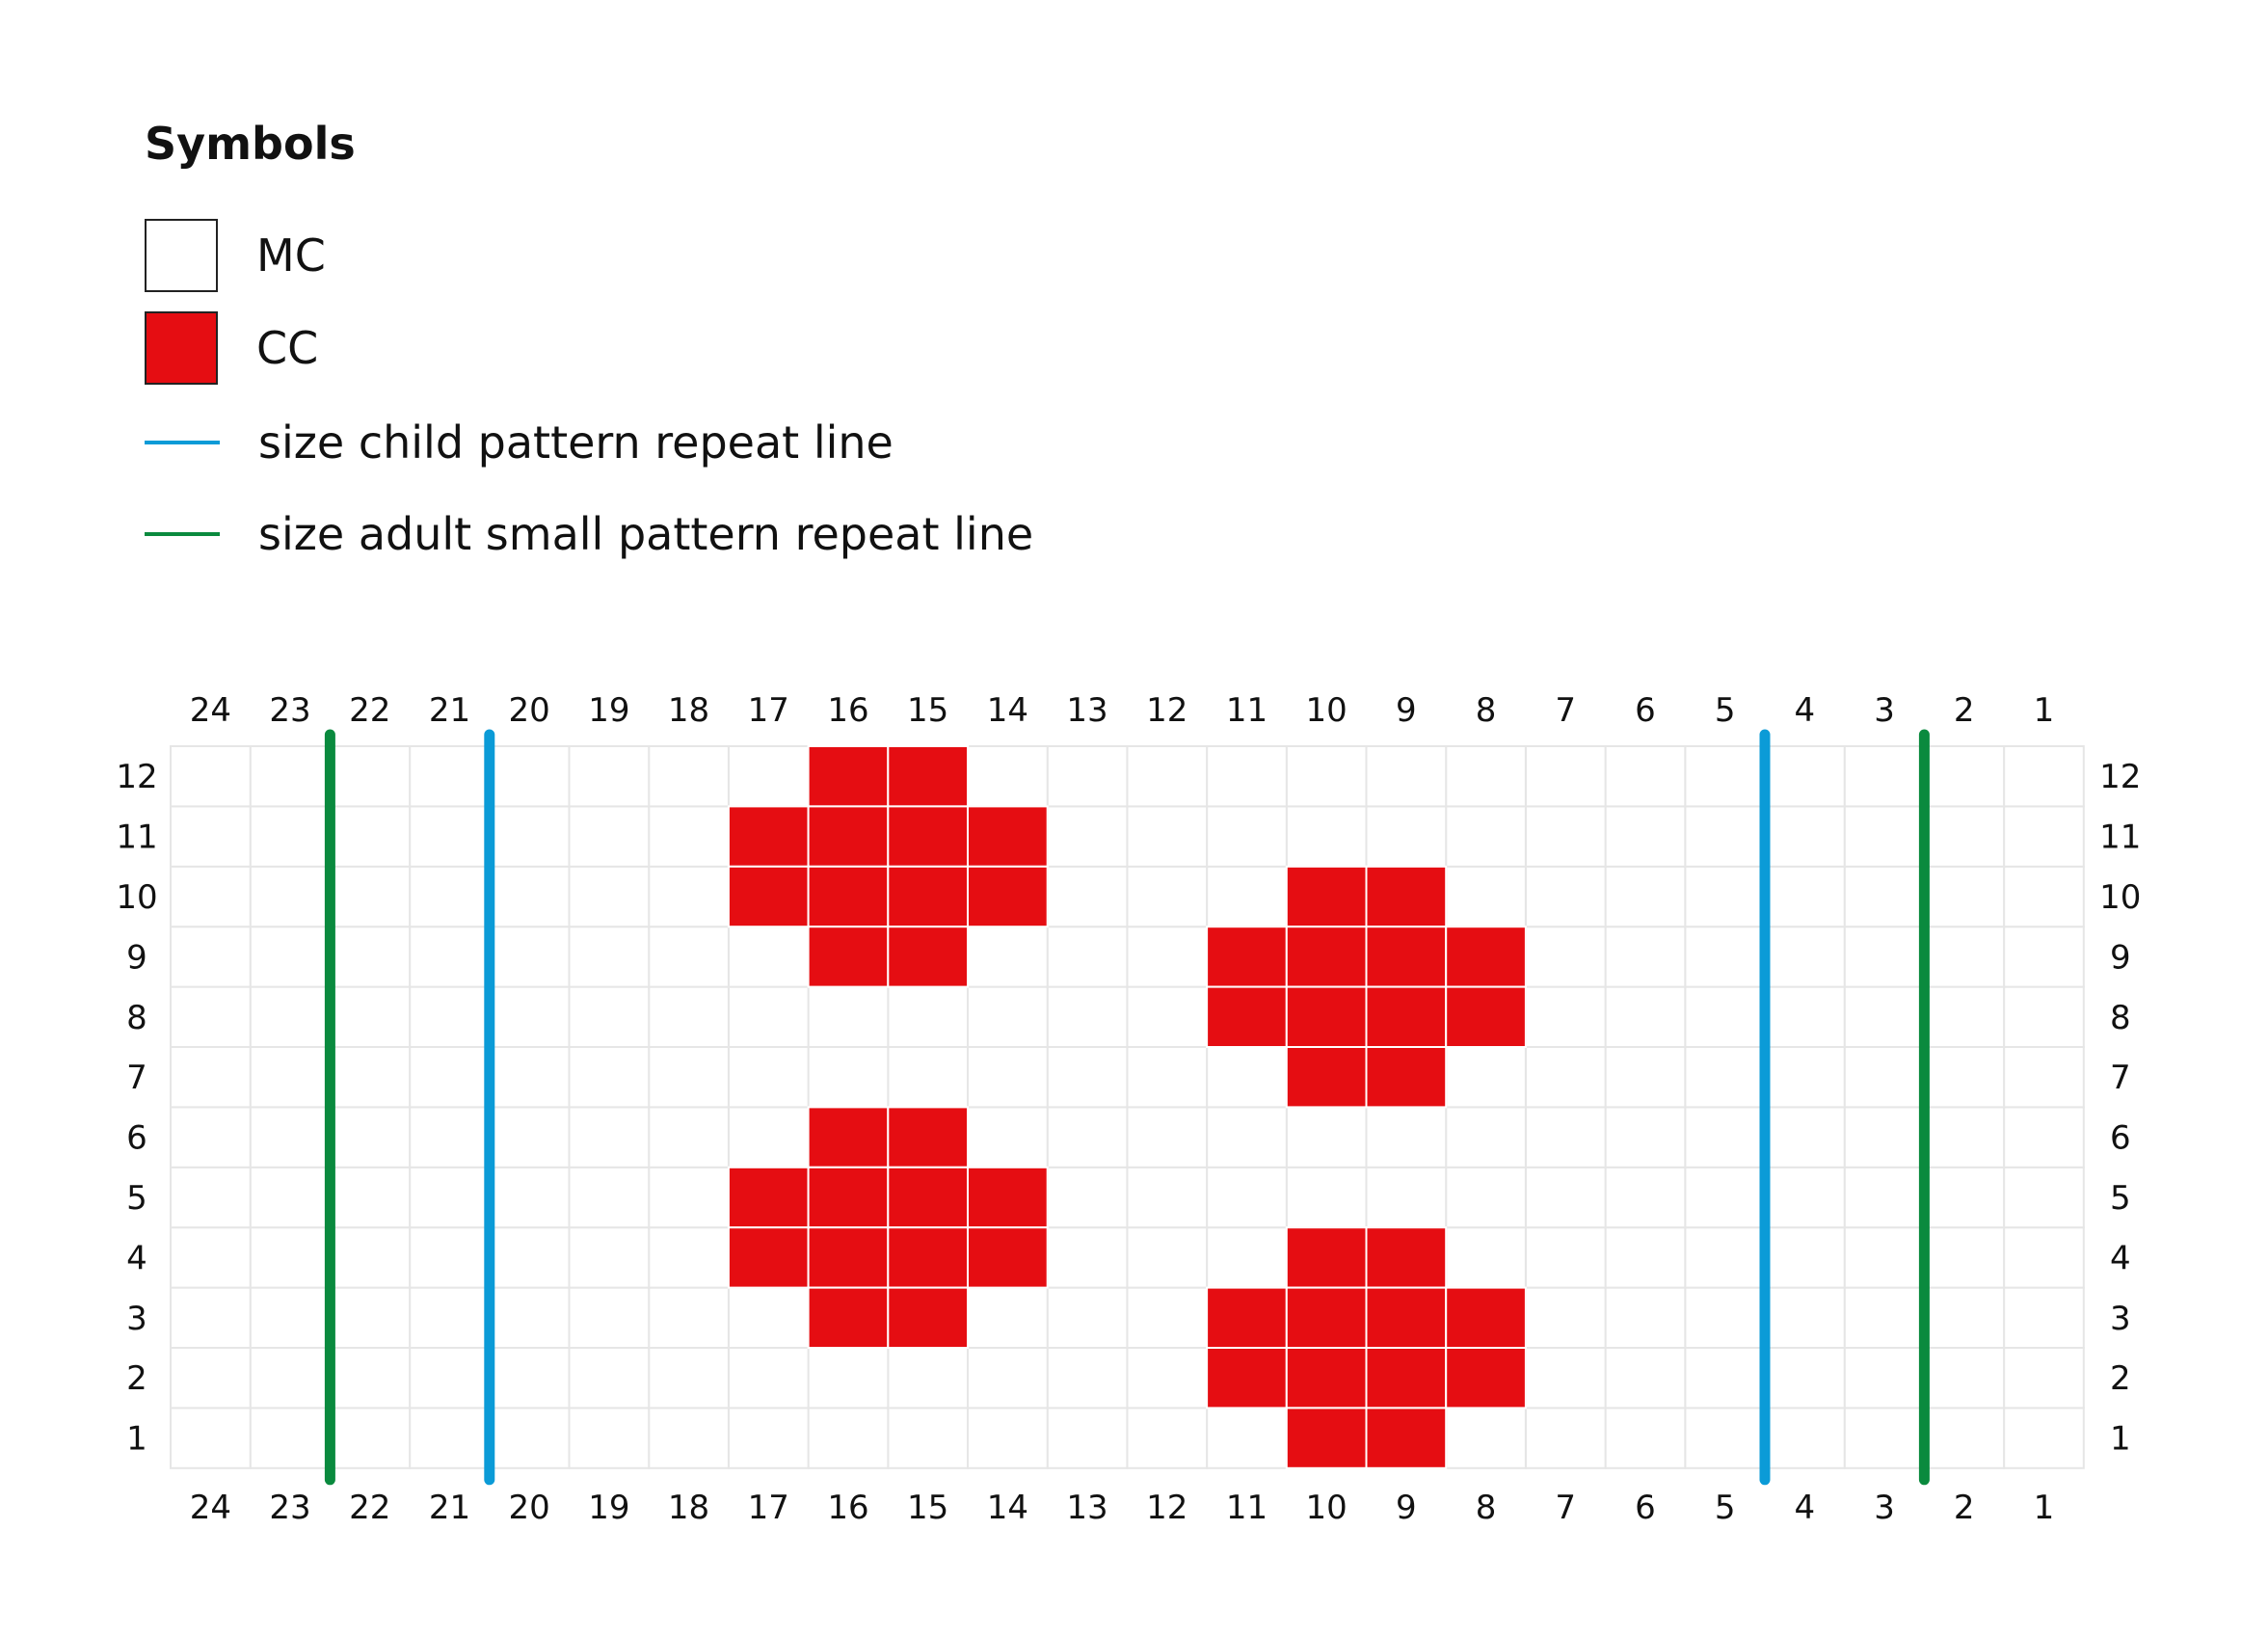  I want to click on stitch-number: 18, so click(688, 710).